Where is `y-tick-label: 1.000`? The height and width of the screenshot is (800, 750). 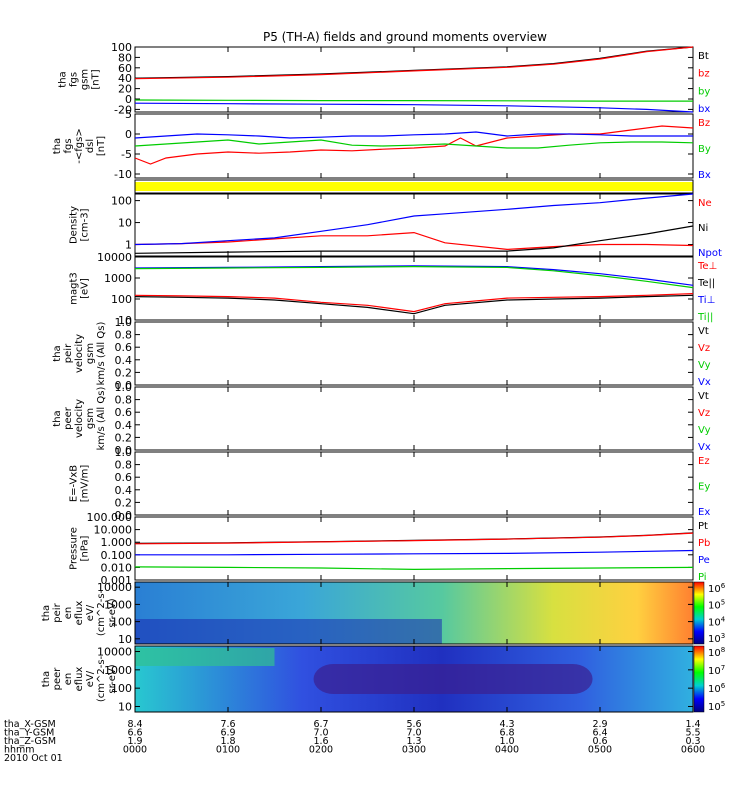 y-tick-label: 1.000 is located at coordinates (117, 542).